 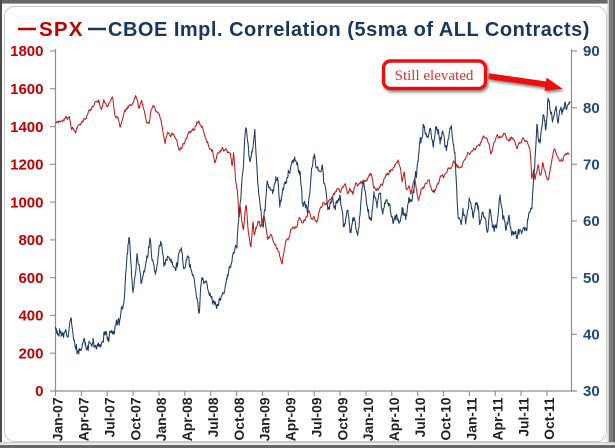 What do you see at coordinates (30, 278) in the screenshot?
I see `svg-text: 600` at bounding box center [30, 278].